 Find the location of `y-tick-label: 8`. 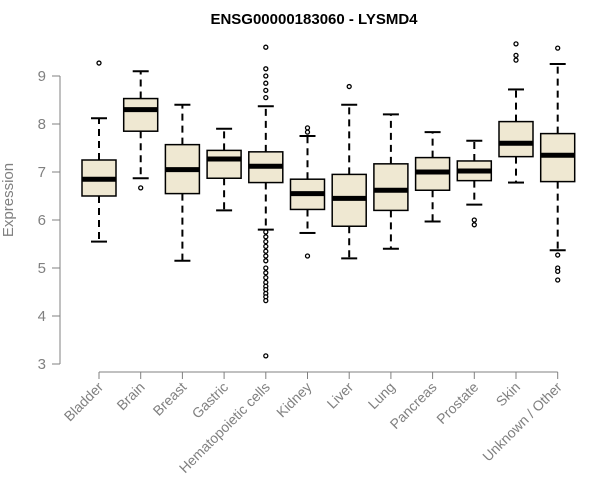

y-tick-label: 8 is located at coordinates (42, 124).